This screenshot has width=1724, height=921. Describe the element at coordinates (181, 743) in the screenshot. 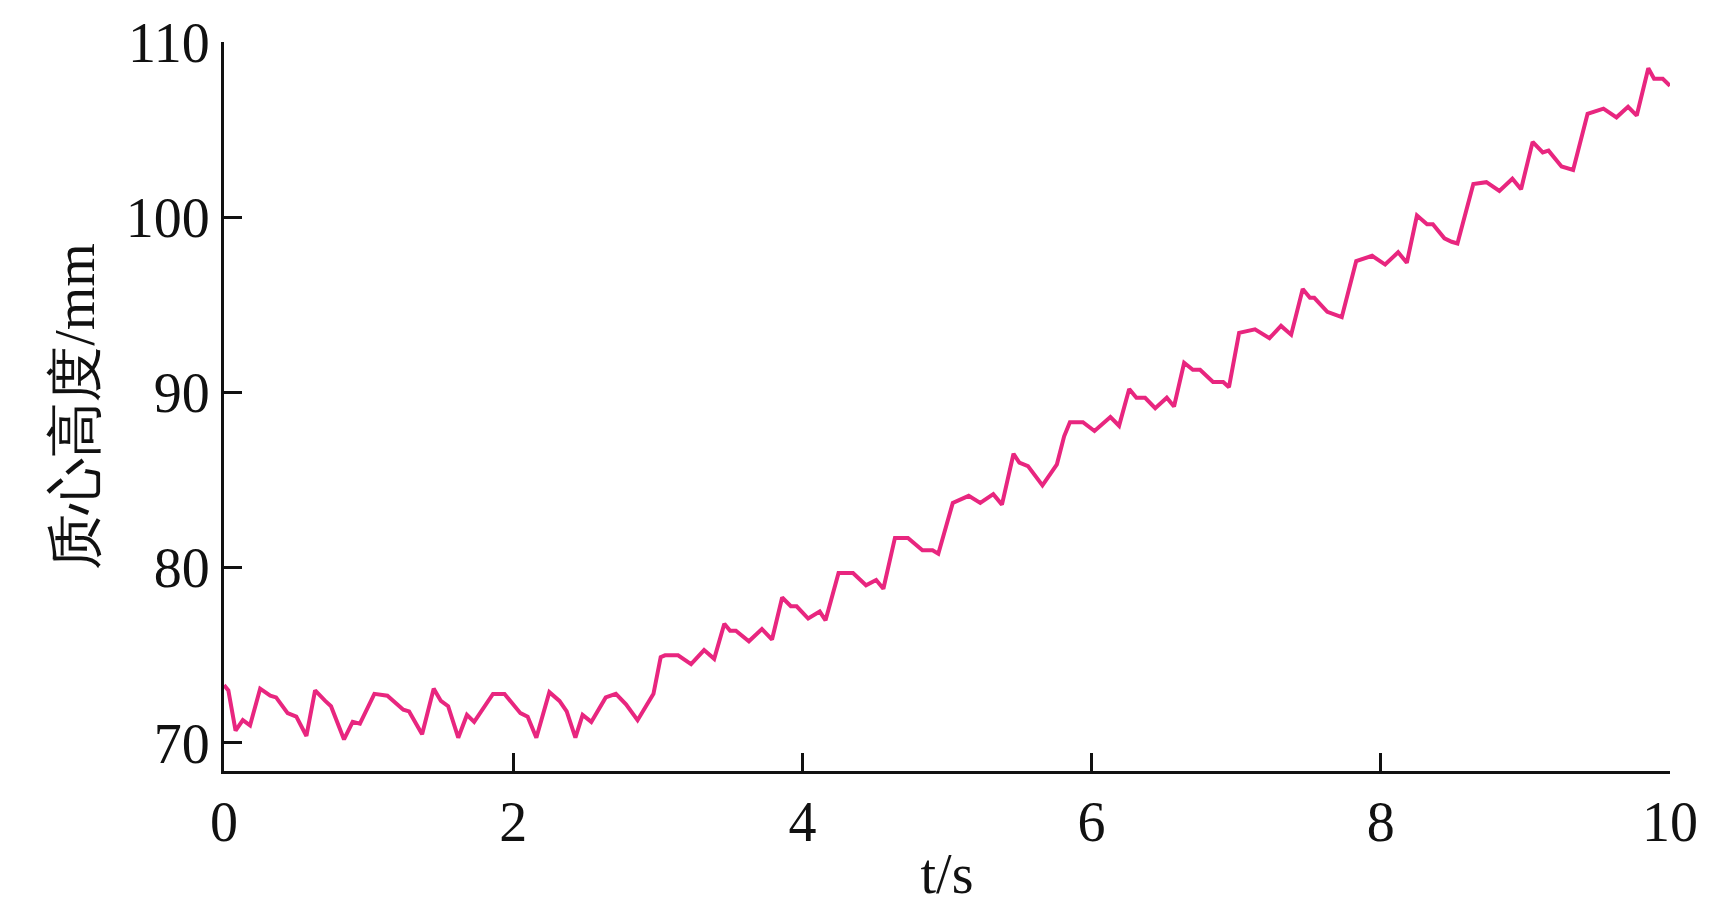

I see `y-tick-label: 70` at that location.